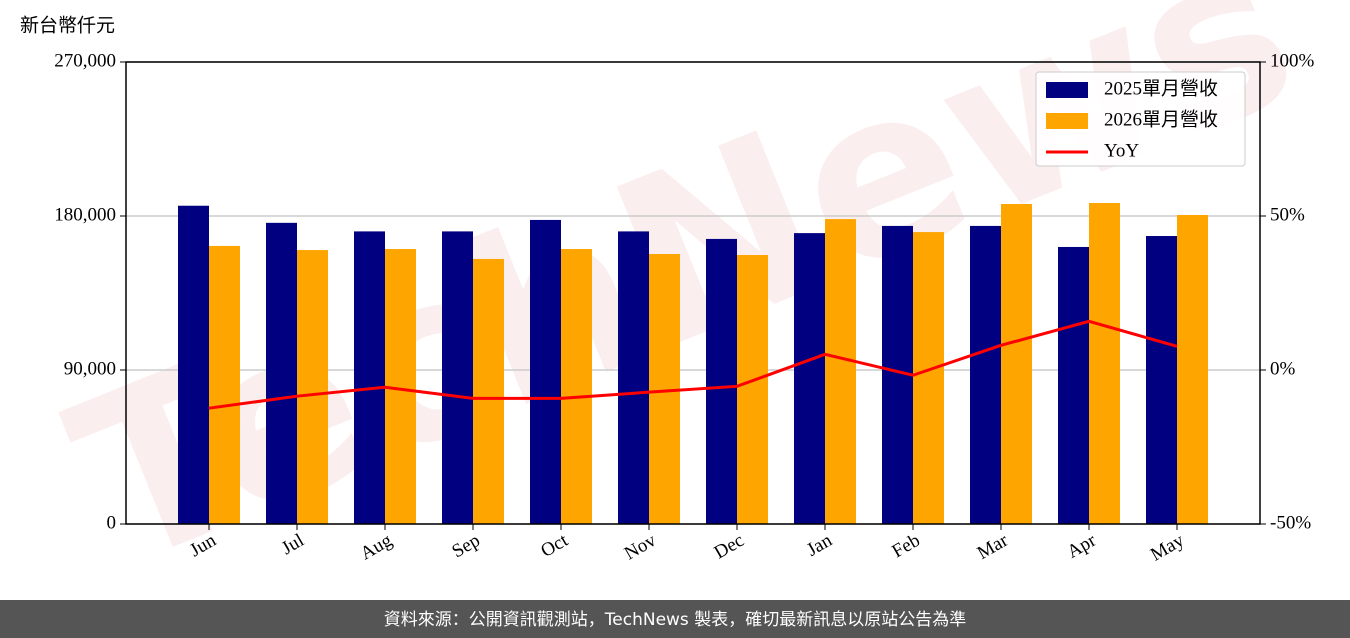 This screenshot has height=638, width=1350. Describe the element at coordinates (1161, 88) in the screenshot. I see `legend-label: 2025單月營收` at that location.